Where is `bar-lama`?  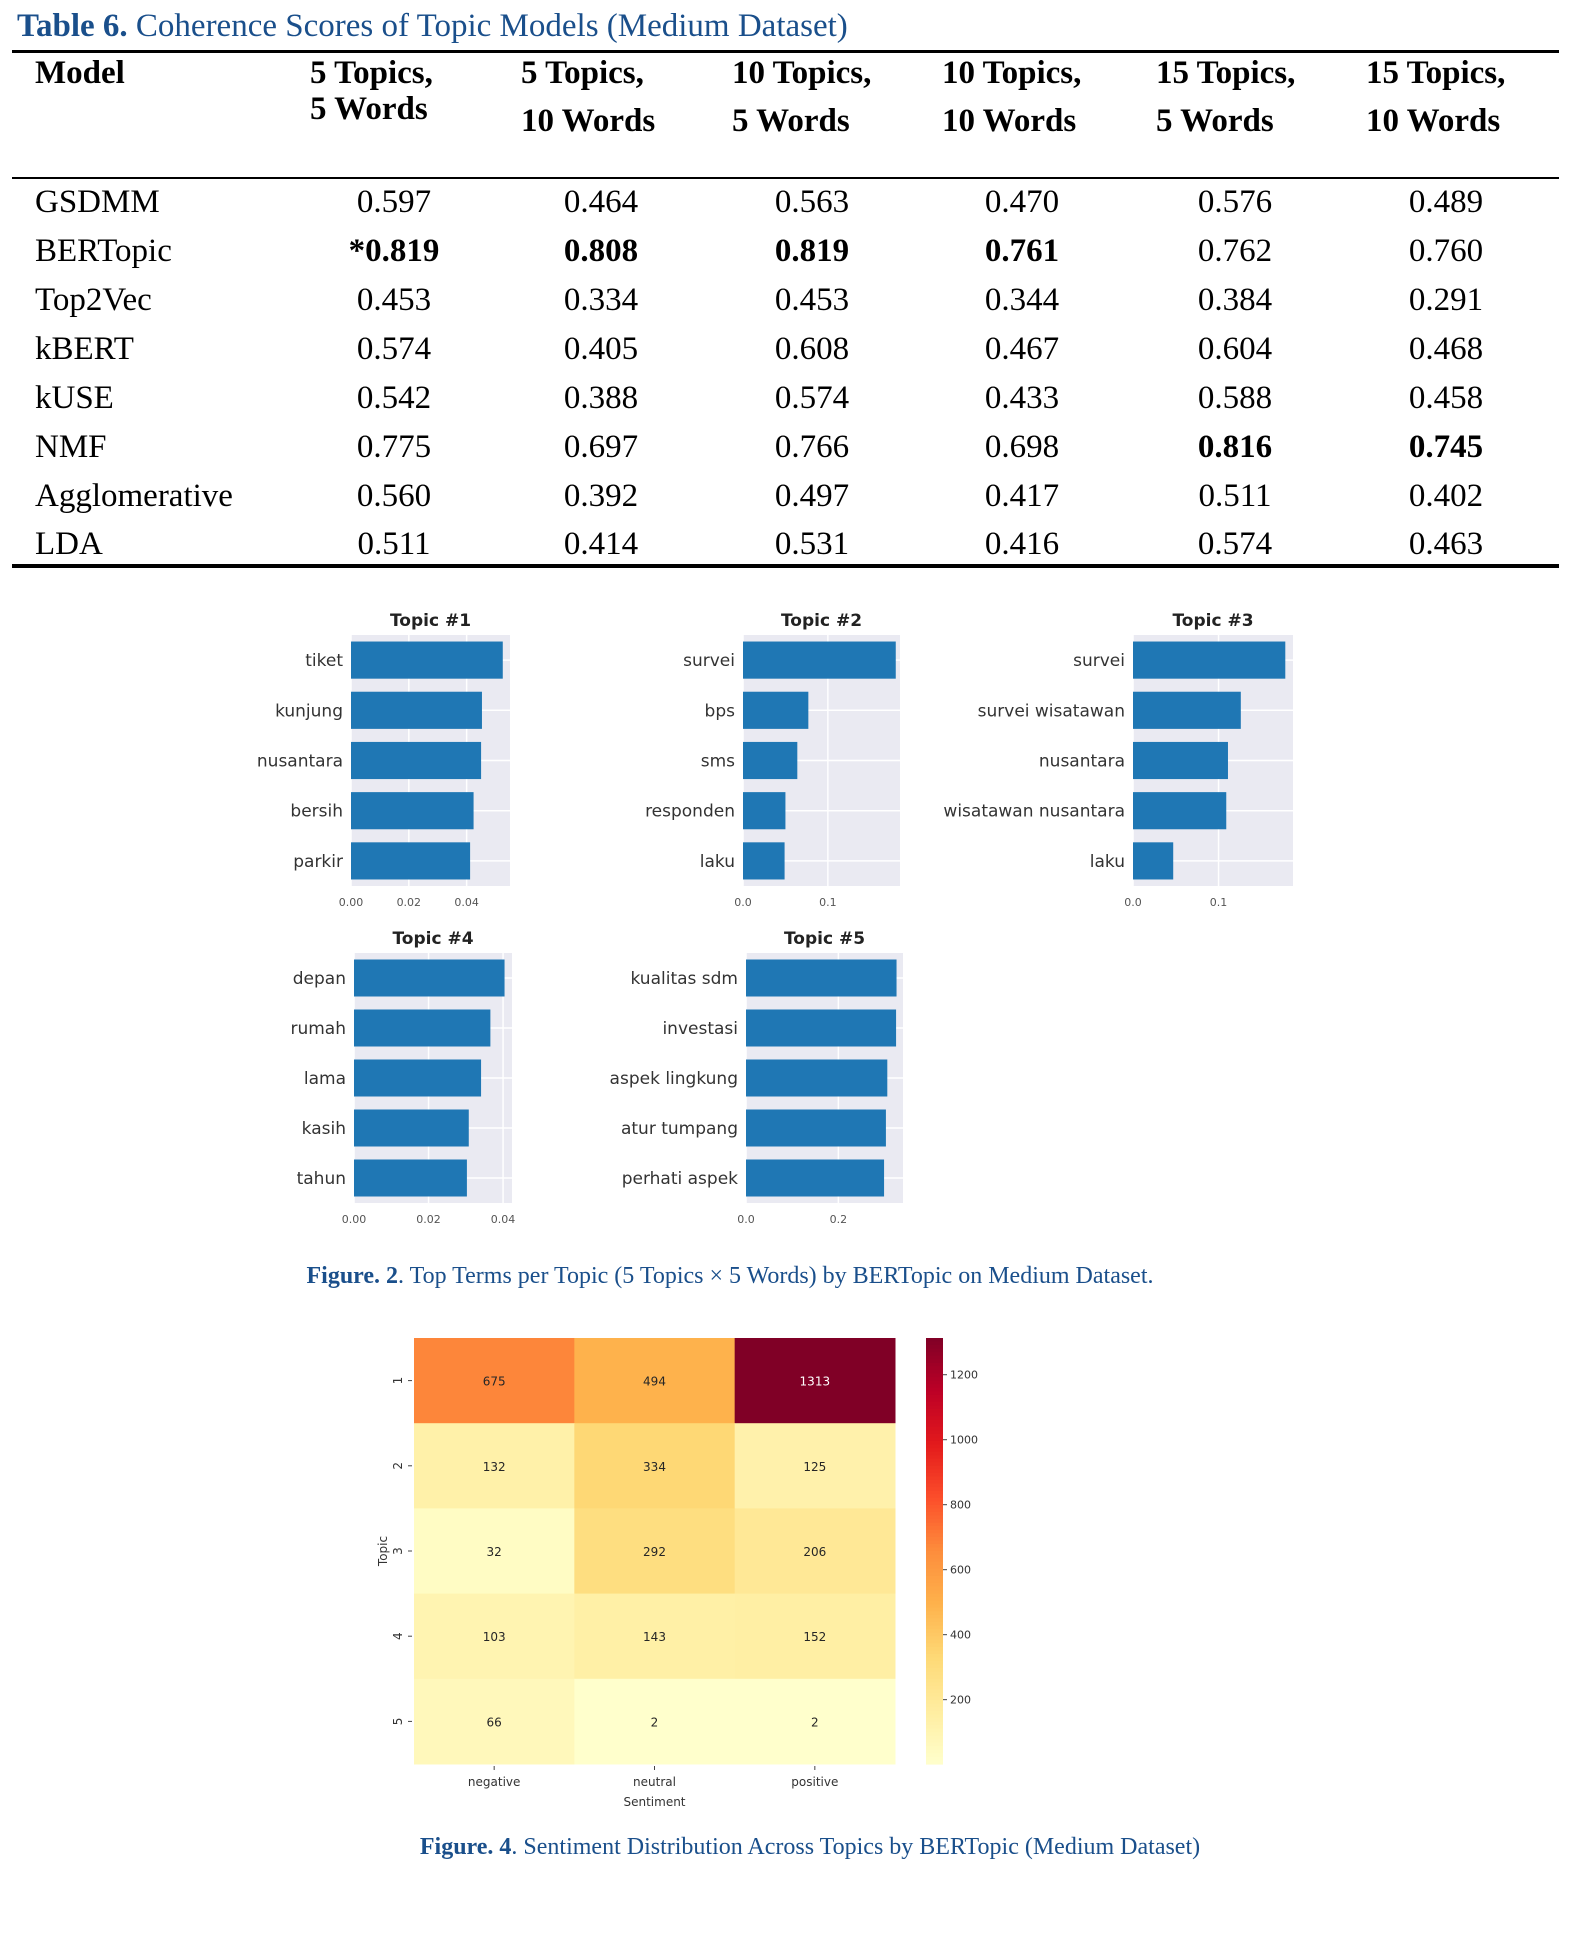 bar-lama is located at coordinates (418, 1078).